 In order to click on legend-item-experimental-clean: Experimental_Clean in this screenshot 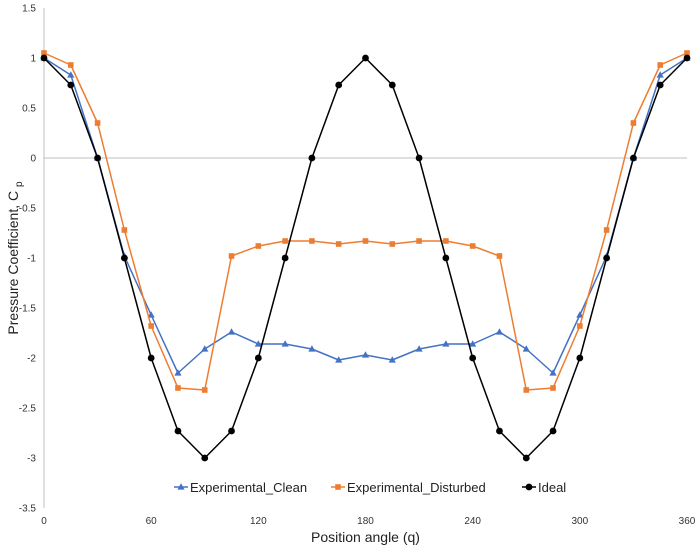, I will do `click(240, 487)`.